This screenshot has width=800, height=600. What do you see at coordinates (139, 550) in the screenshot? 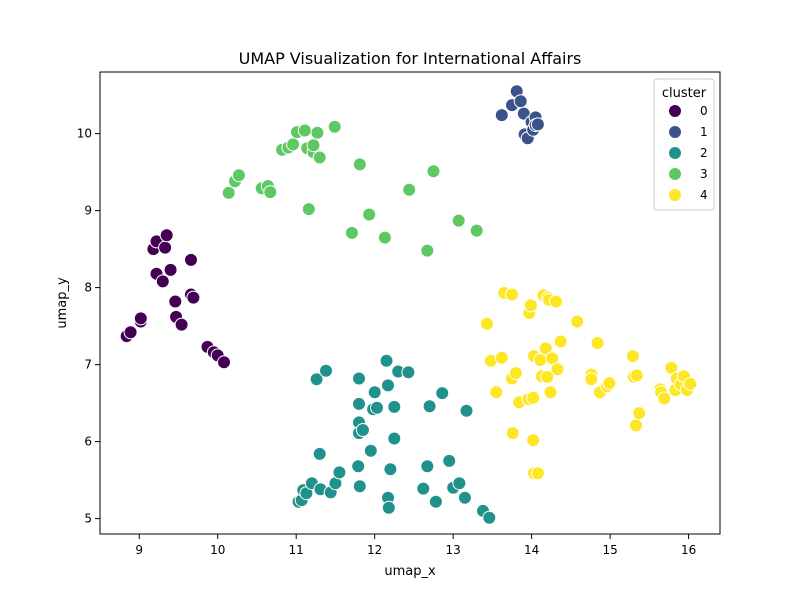
I see `x-tick-label: 9` at bounding box center [139, 550].